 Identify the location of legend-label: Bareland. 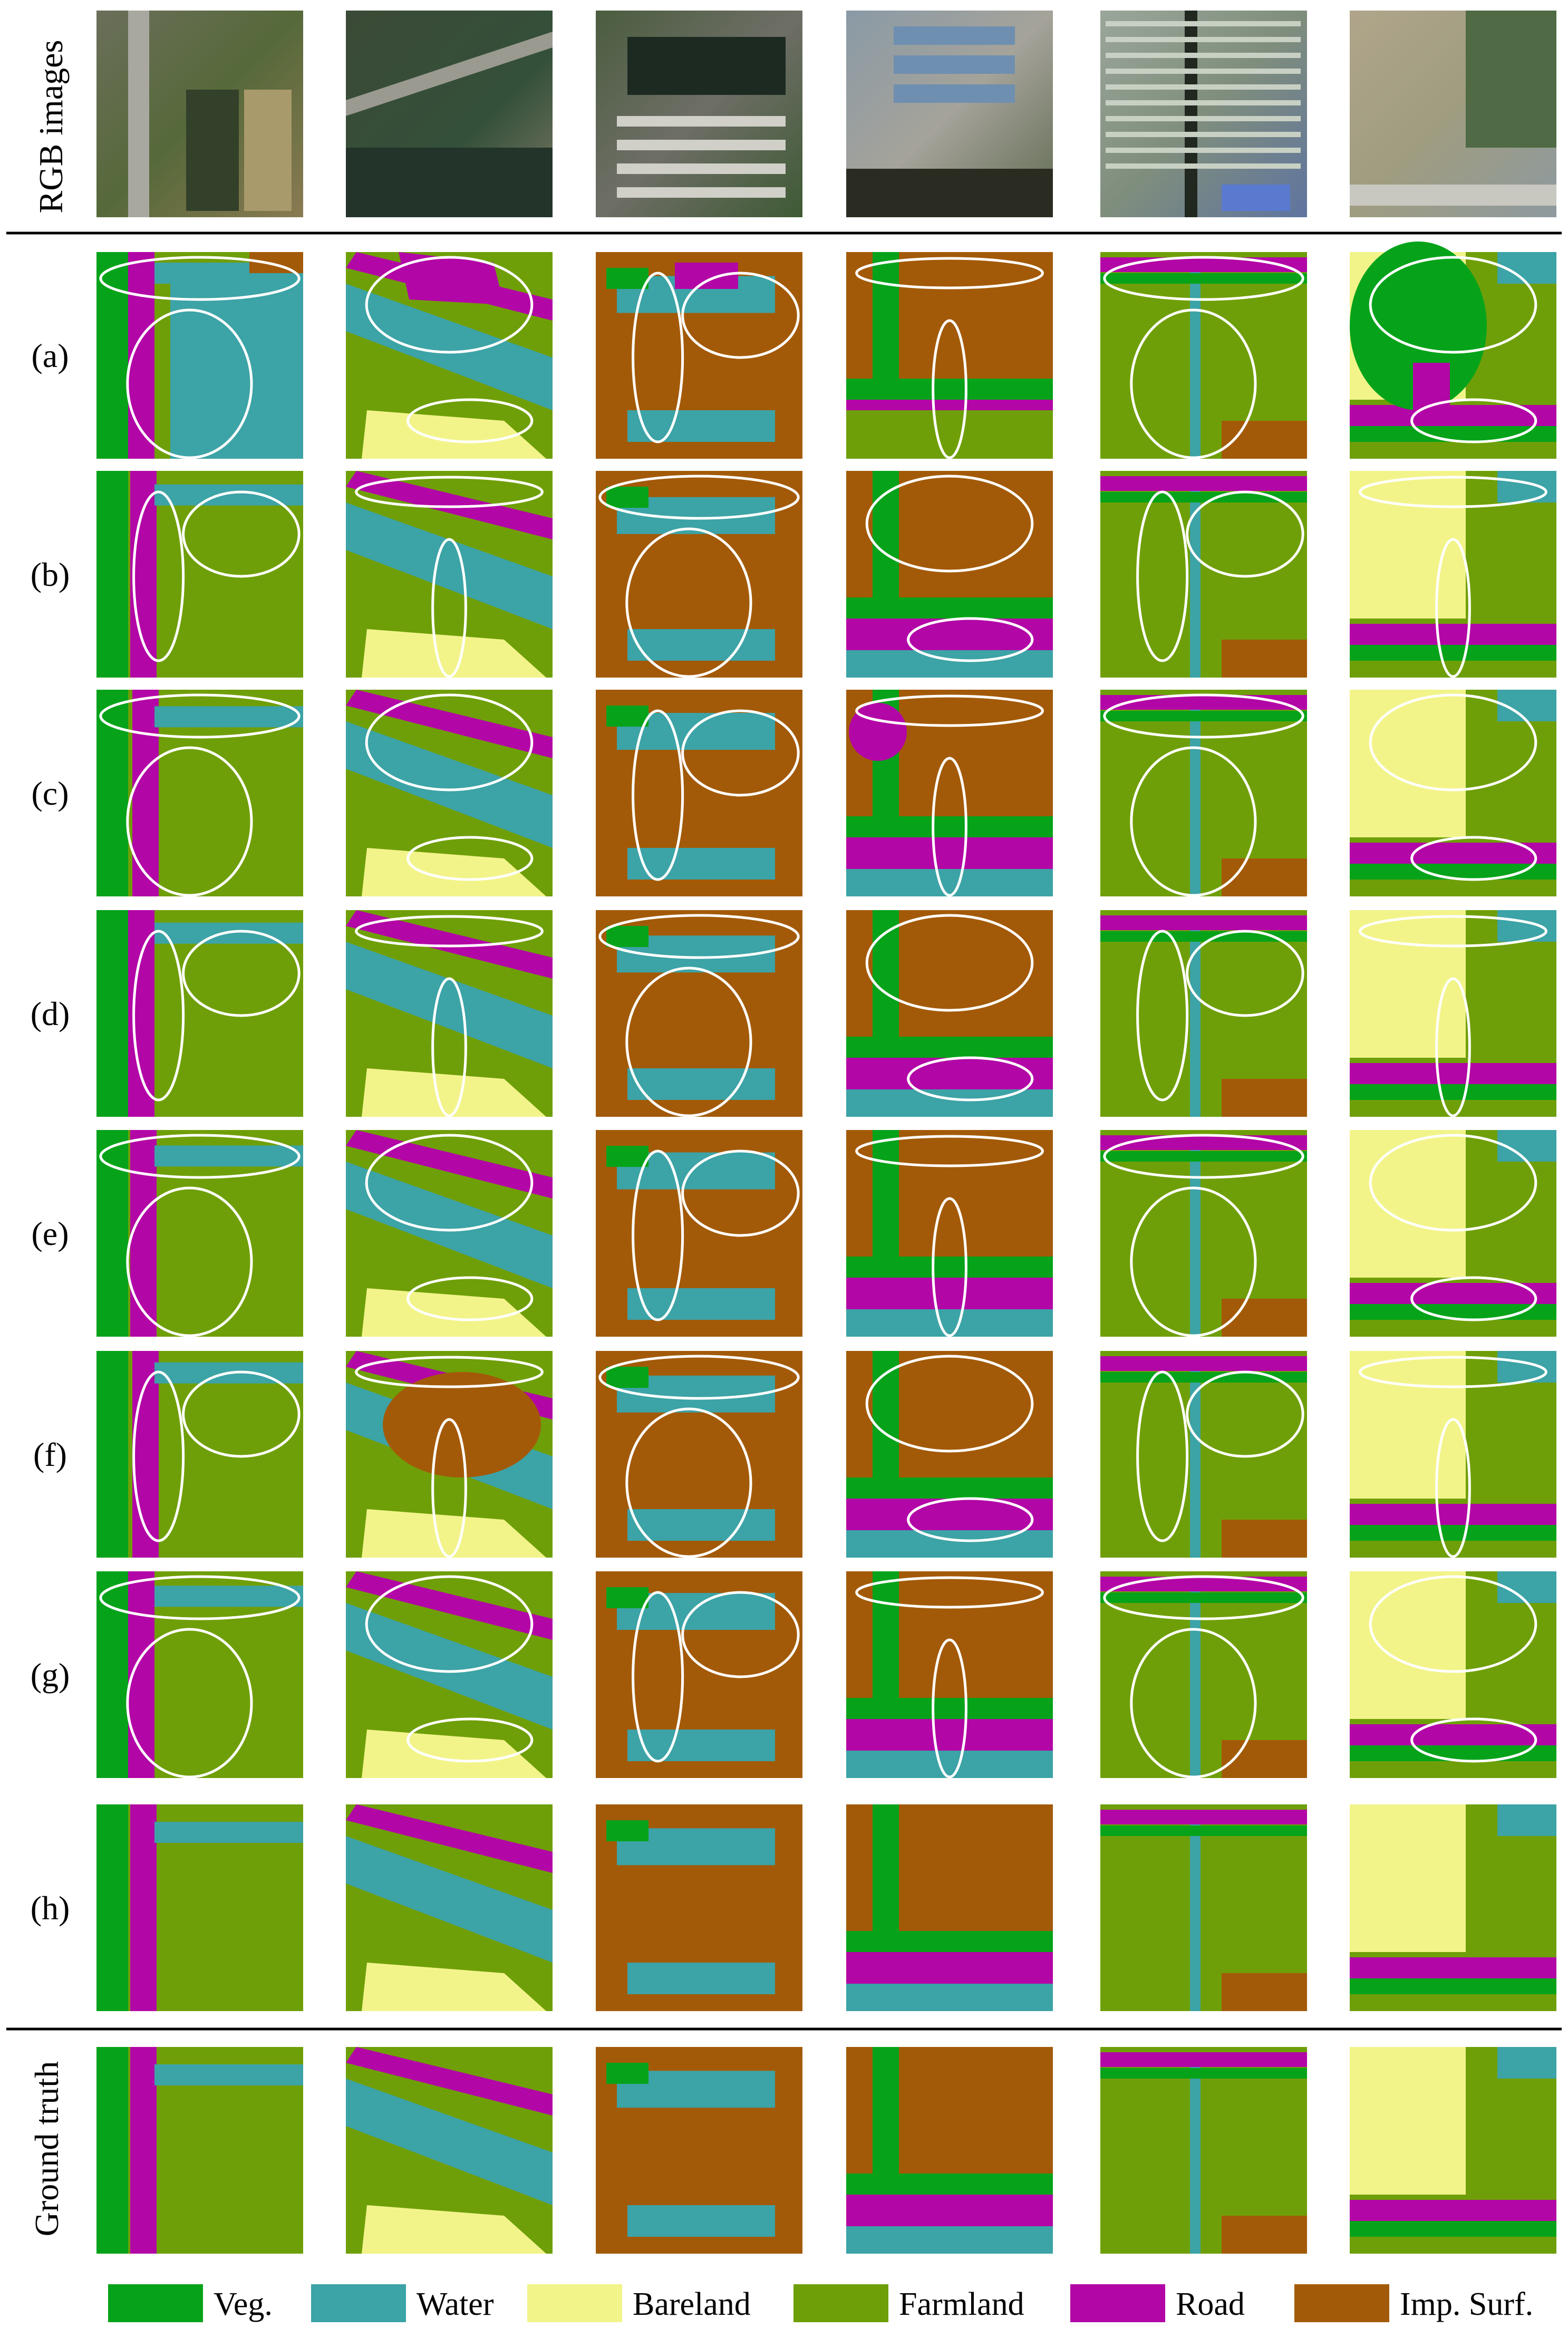
(692, 2304).